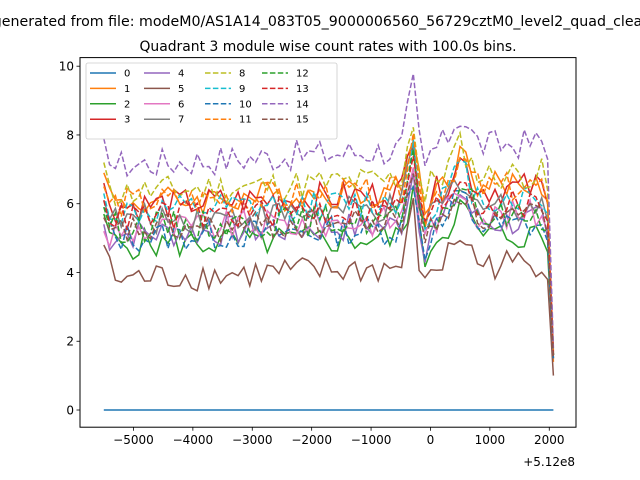 The image size is (640, 480). Describe the element at coordinates (211, 101) in the screenshot. I see `legend-frame` at that location.